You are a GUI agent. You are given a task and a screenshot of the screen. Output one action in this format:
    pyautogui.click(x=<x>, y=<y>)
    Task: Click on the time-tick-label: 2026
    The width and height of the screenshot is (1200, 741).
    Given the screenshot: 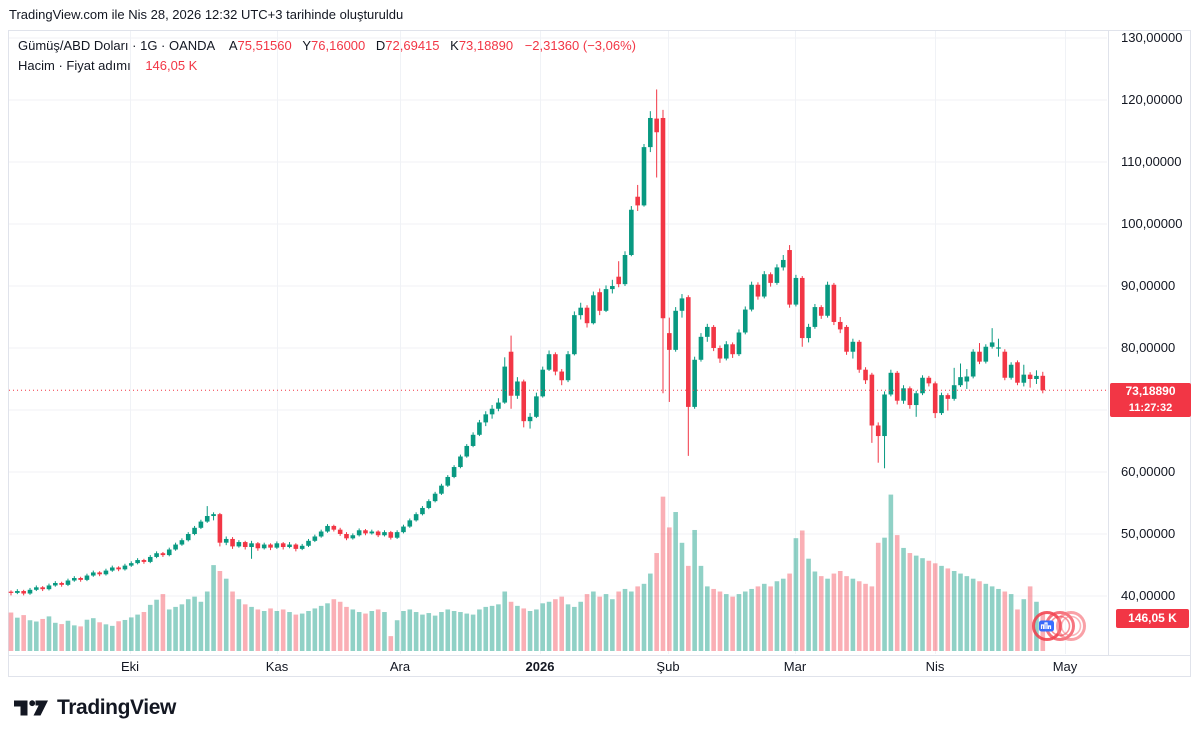 What is the action you would take?
    pyautogui.click(x=540, y=666)
    